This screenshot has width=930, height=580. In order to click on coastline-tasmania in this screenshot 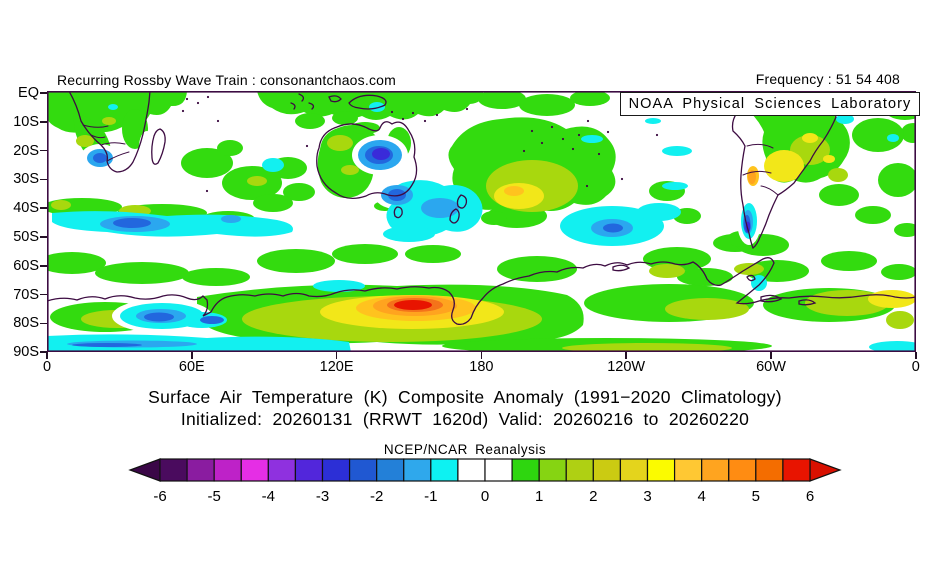, I will do `click(398, 212)`.